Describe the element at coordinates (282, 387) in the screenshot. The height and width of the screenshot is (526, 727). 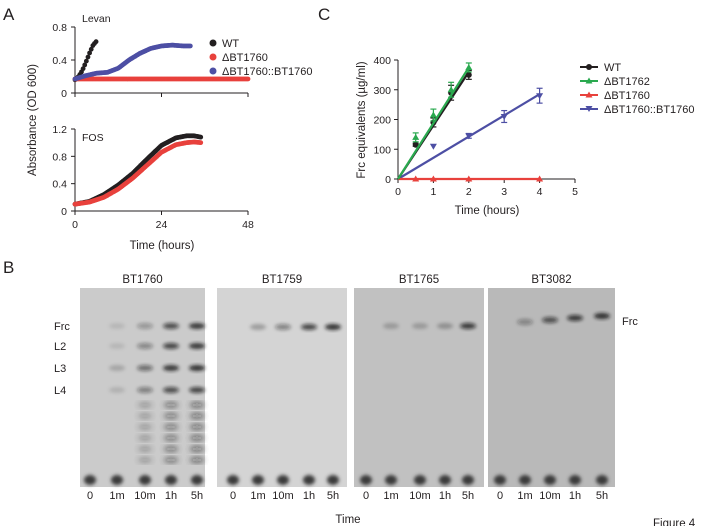
I see `gel-background` at that location.